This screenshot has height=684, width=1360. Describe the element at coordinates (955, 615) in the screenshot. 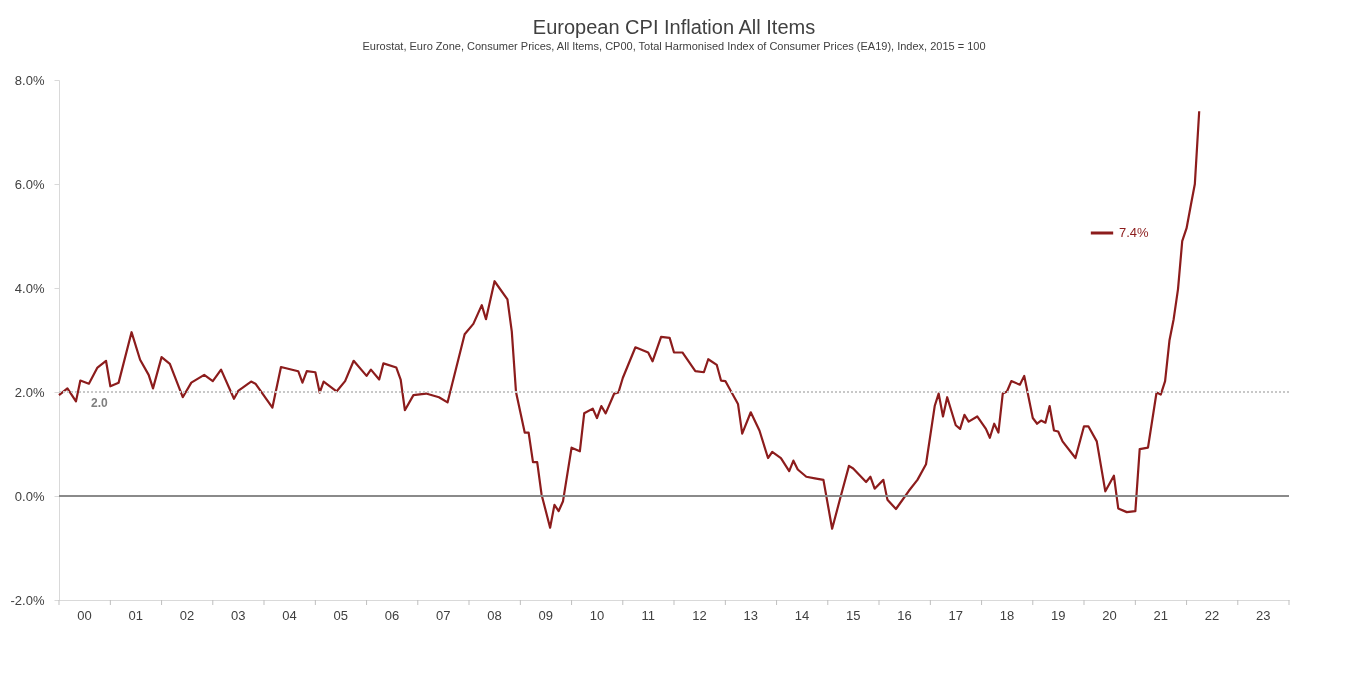

I see `x-tick-label: 17` at that location.